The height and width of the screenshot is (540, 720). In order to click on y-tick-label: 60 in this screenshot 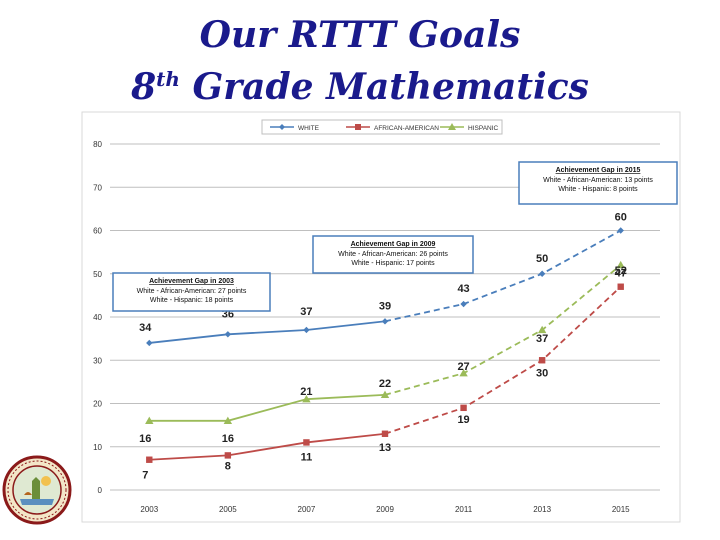, I will do `click(97, 231)`.